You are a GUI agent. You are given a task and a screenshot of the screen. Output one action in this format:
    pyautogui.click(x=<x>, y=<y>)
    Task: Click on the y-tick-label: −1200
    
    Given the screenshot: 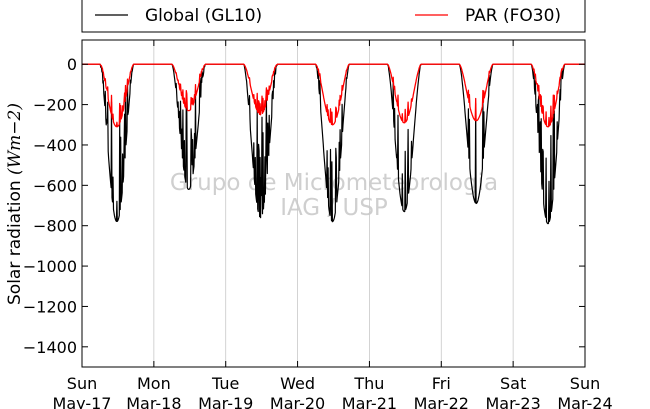 What is the action you would take?
    pyautogui.click(x=50, y=306)
    